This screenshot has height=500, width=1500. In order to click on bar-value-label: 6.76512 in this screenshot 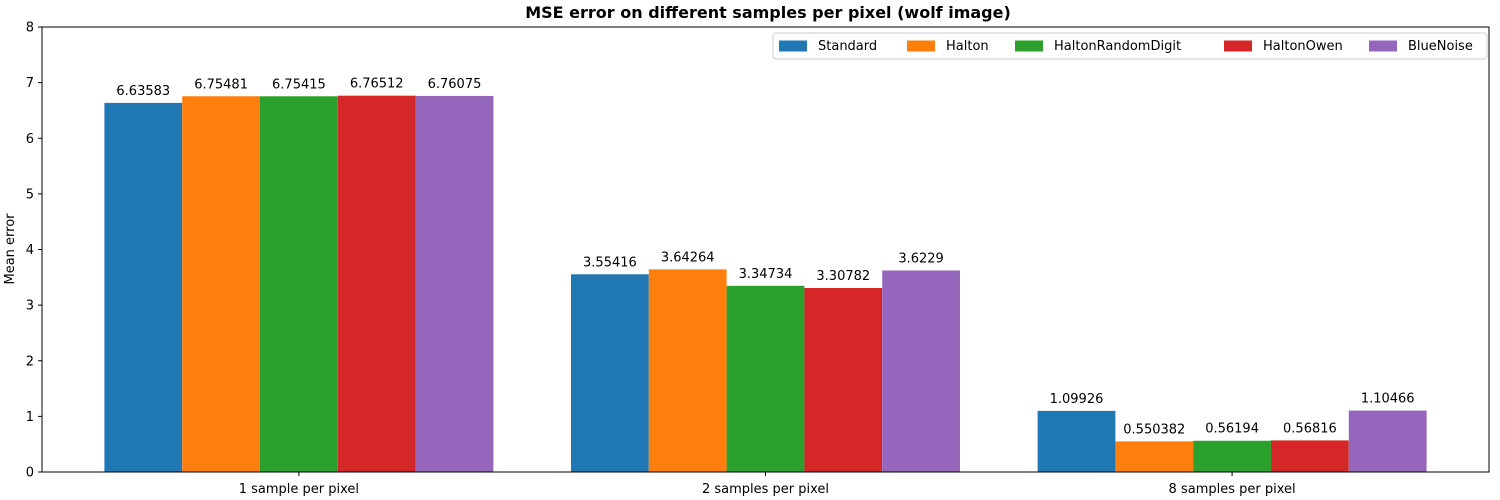, I will do `click(377, 84)`.